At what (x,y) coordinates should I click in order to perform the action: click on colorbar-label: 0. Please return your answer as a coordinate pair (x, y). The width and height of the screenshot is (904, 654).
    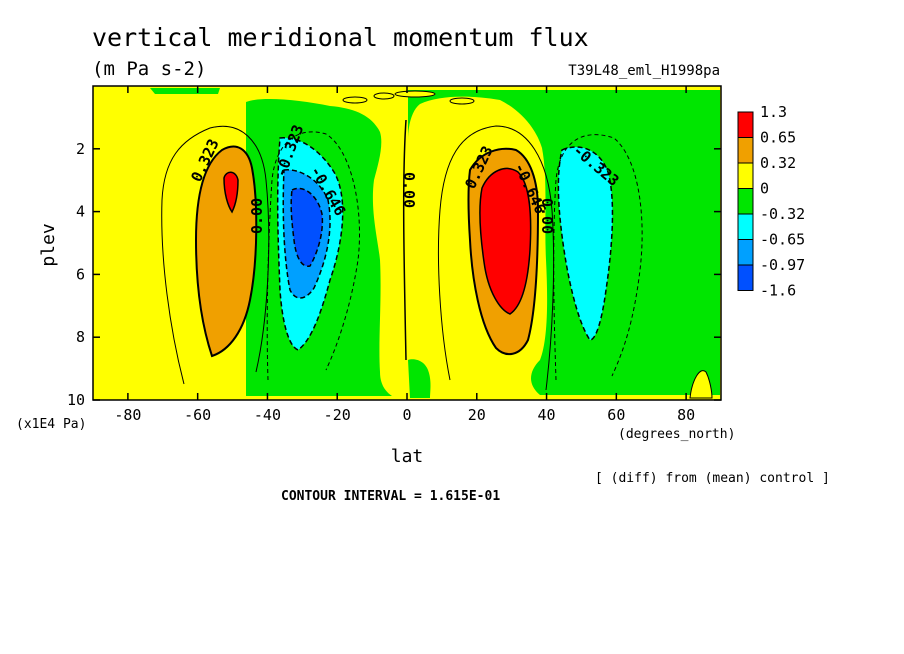
    Looking at the image, I should click on (764, 189).